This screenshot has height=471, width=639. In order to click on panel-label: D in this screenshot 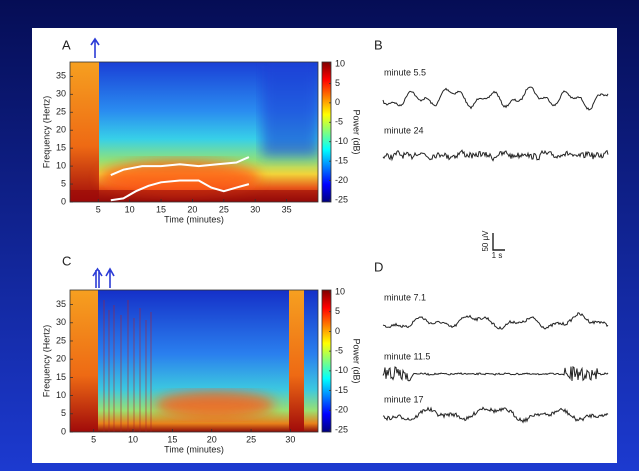, I will do `click(378, 266)`.